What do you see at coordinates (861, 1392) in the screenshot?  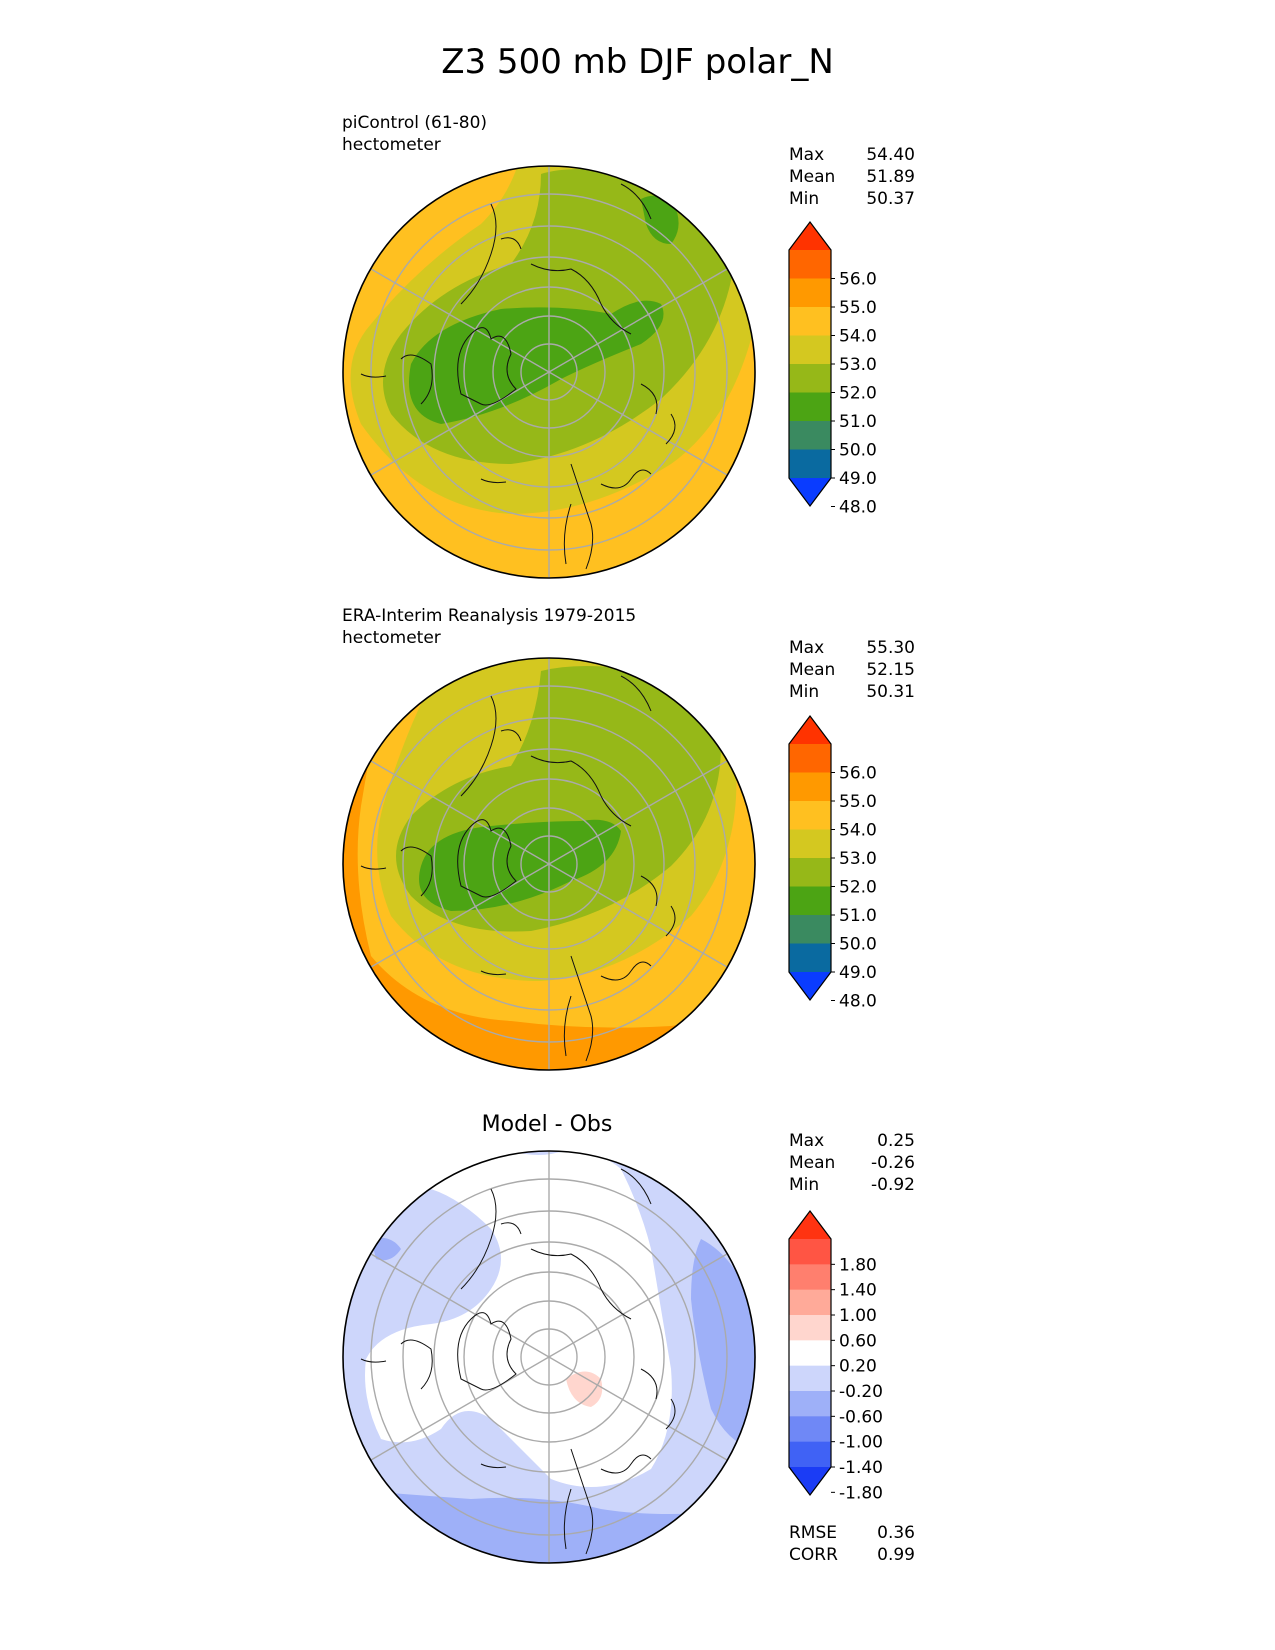 I see `colorbar-tick-label: -0.20` at bounding box center [861, 1392].